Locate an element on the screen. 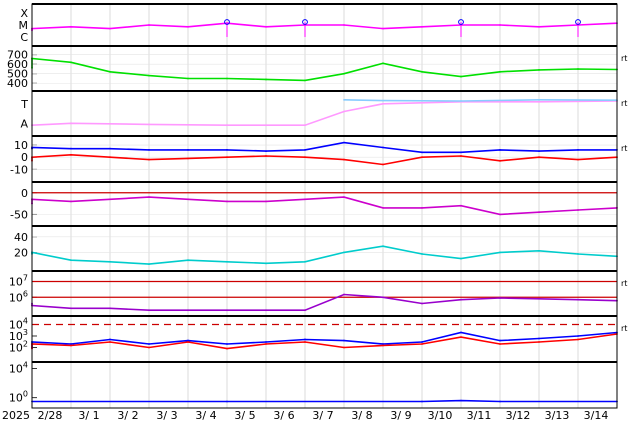  x-tick-label-0: 2/28 is located at coordinates (50, 415).